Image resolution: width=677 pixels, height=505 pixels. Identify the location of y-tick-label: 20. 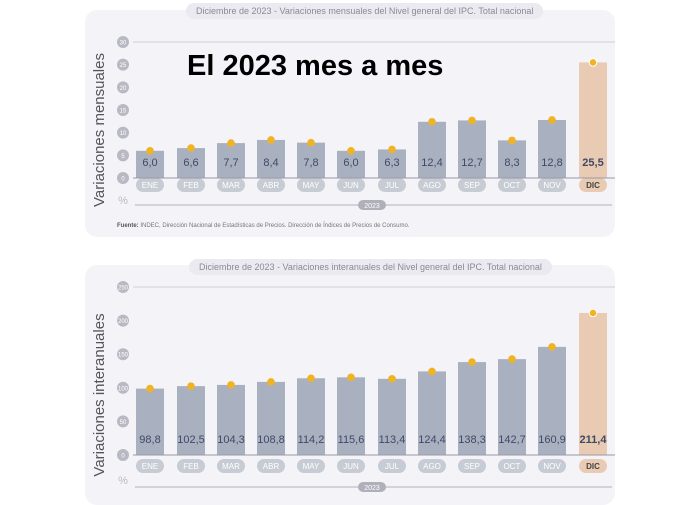
(123, 89).